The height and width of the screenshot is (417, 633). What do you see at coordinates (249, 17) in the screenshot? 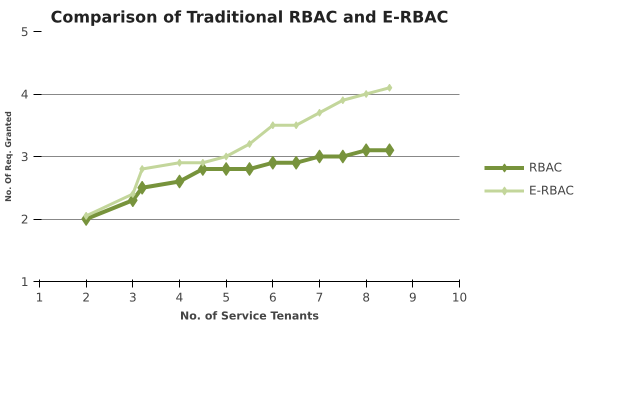
I see `chart-title: Comparison of Traditional RBAC and E-RBAC` at bounding box center [249, 17].